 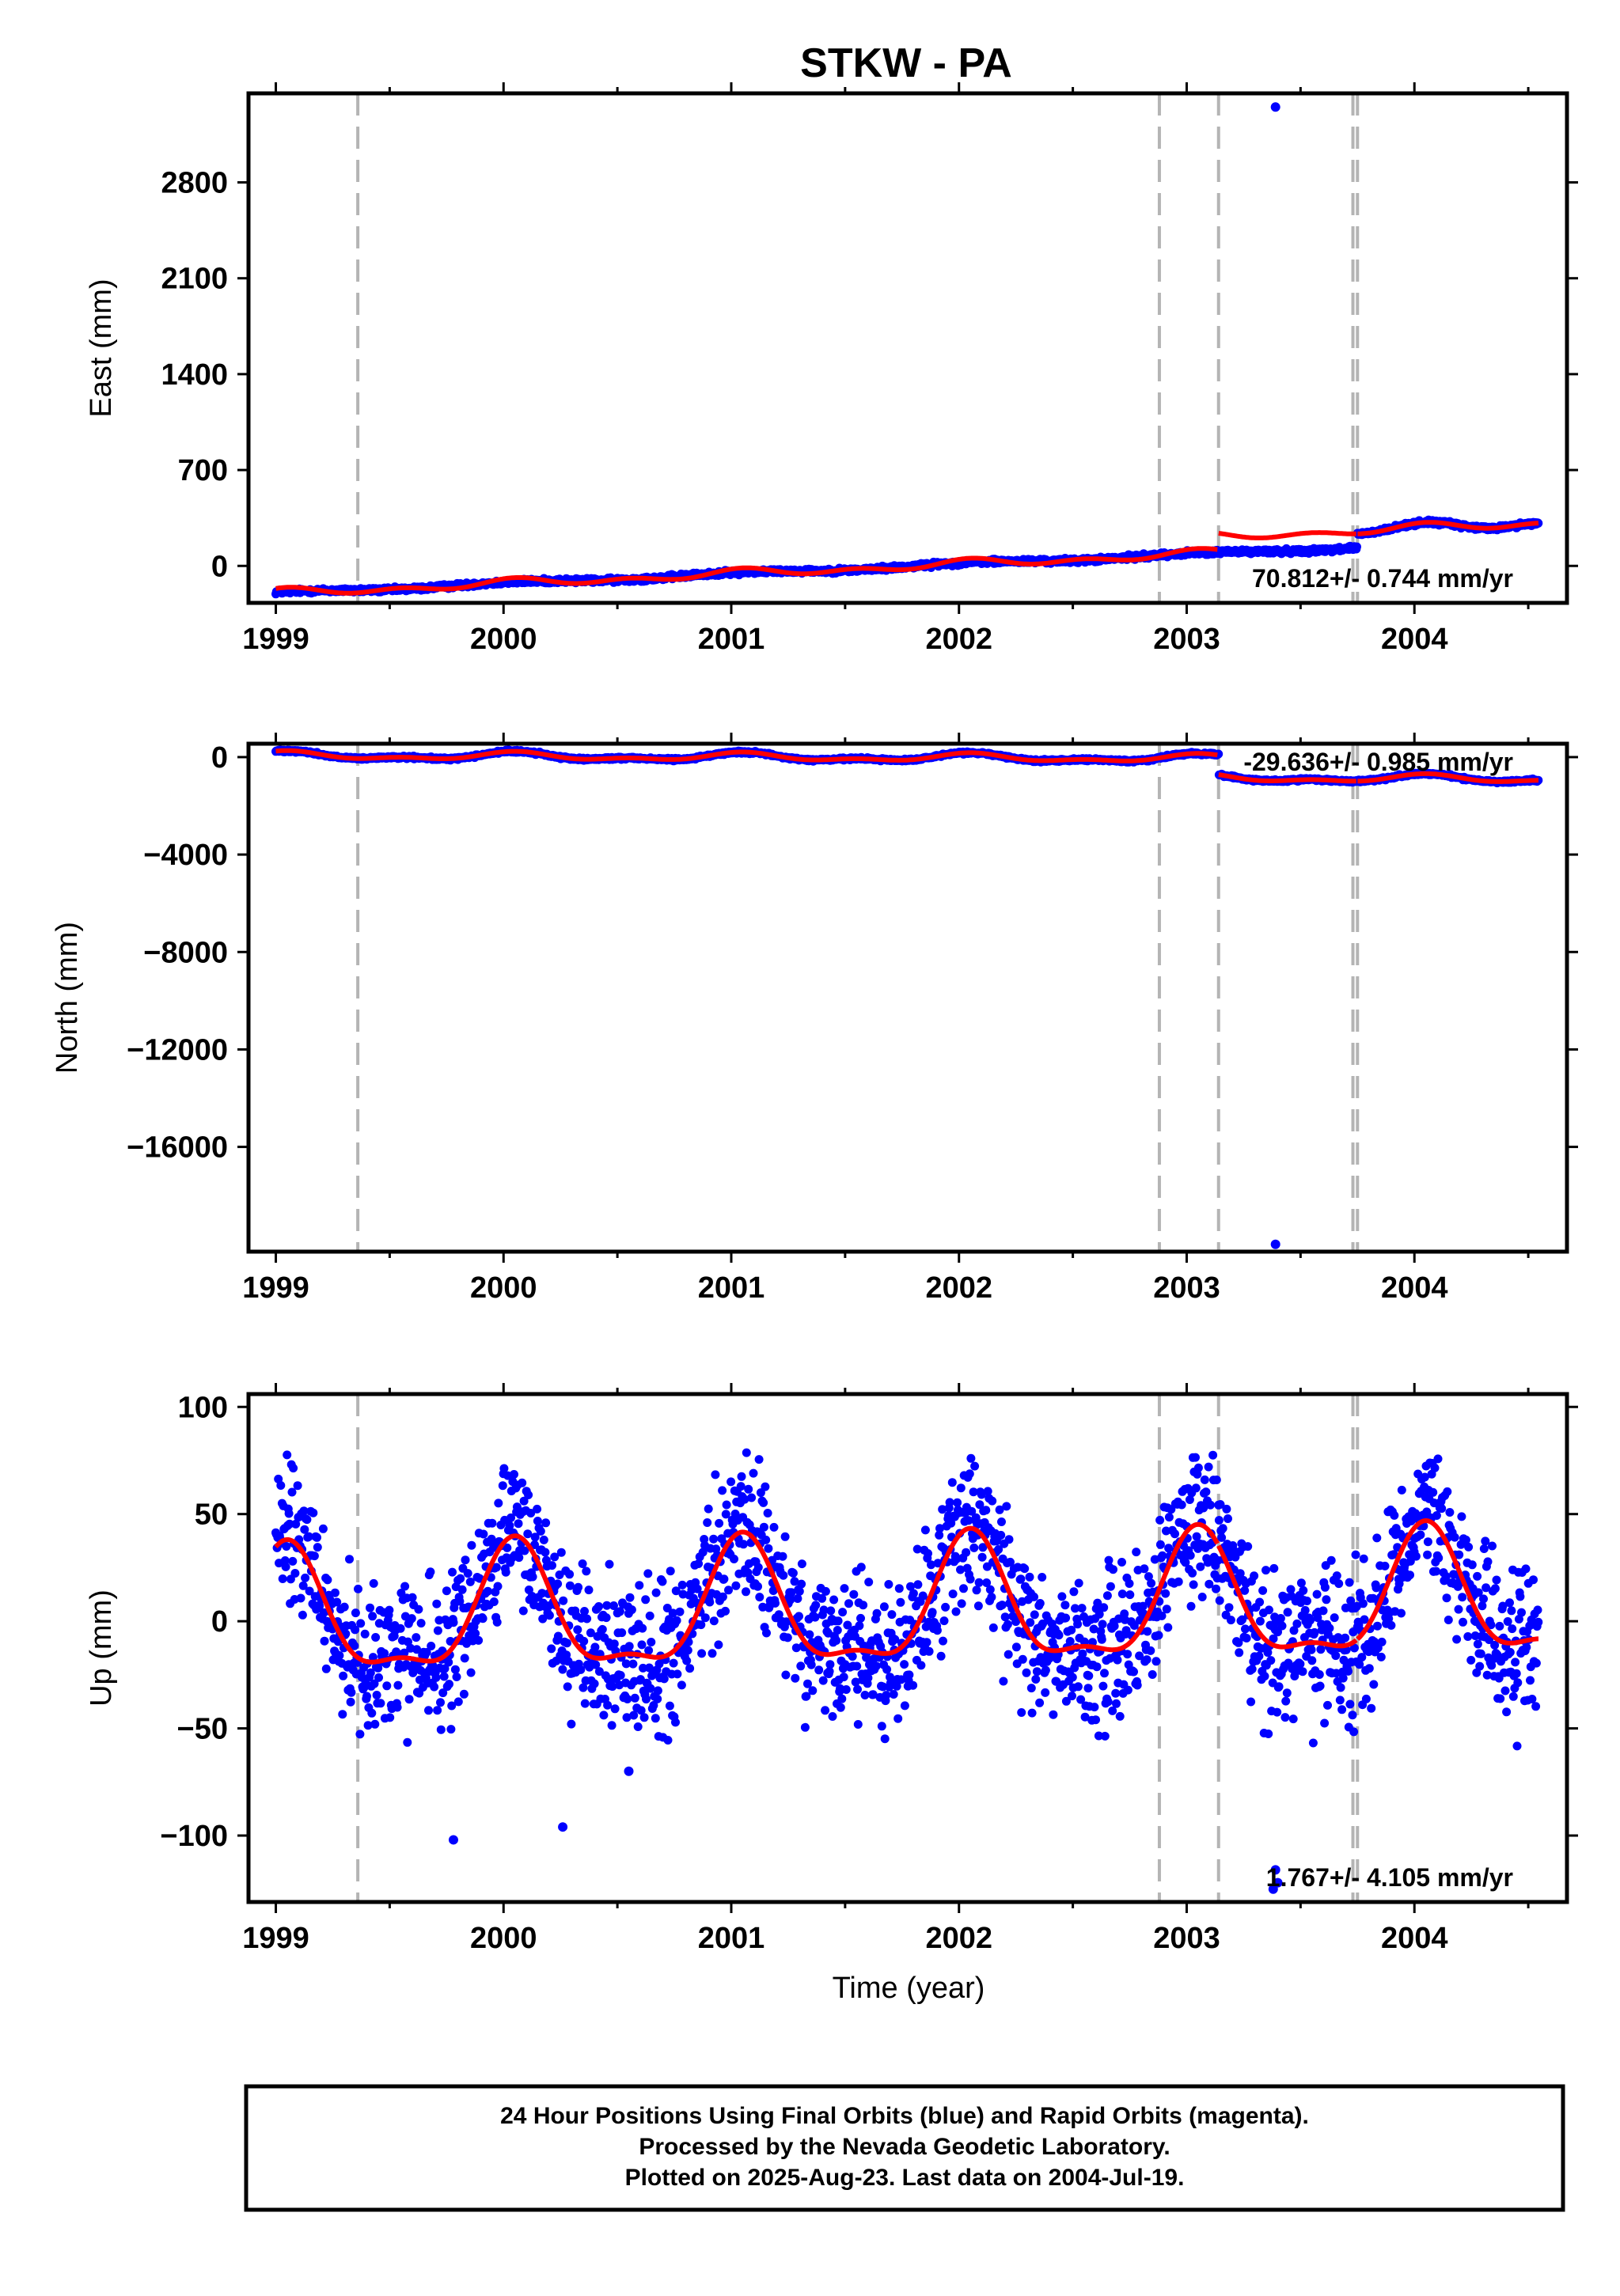 I want to click on y-axis-title: East (mm), so click(x=101, y=347).